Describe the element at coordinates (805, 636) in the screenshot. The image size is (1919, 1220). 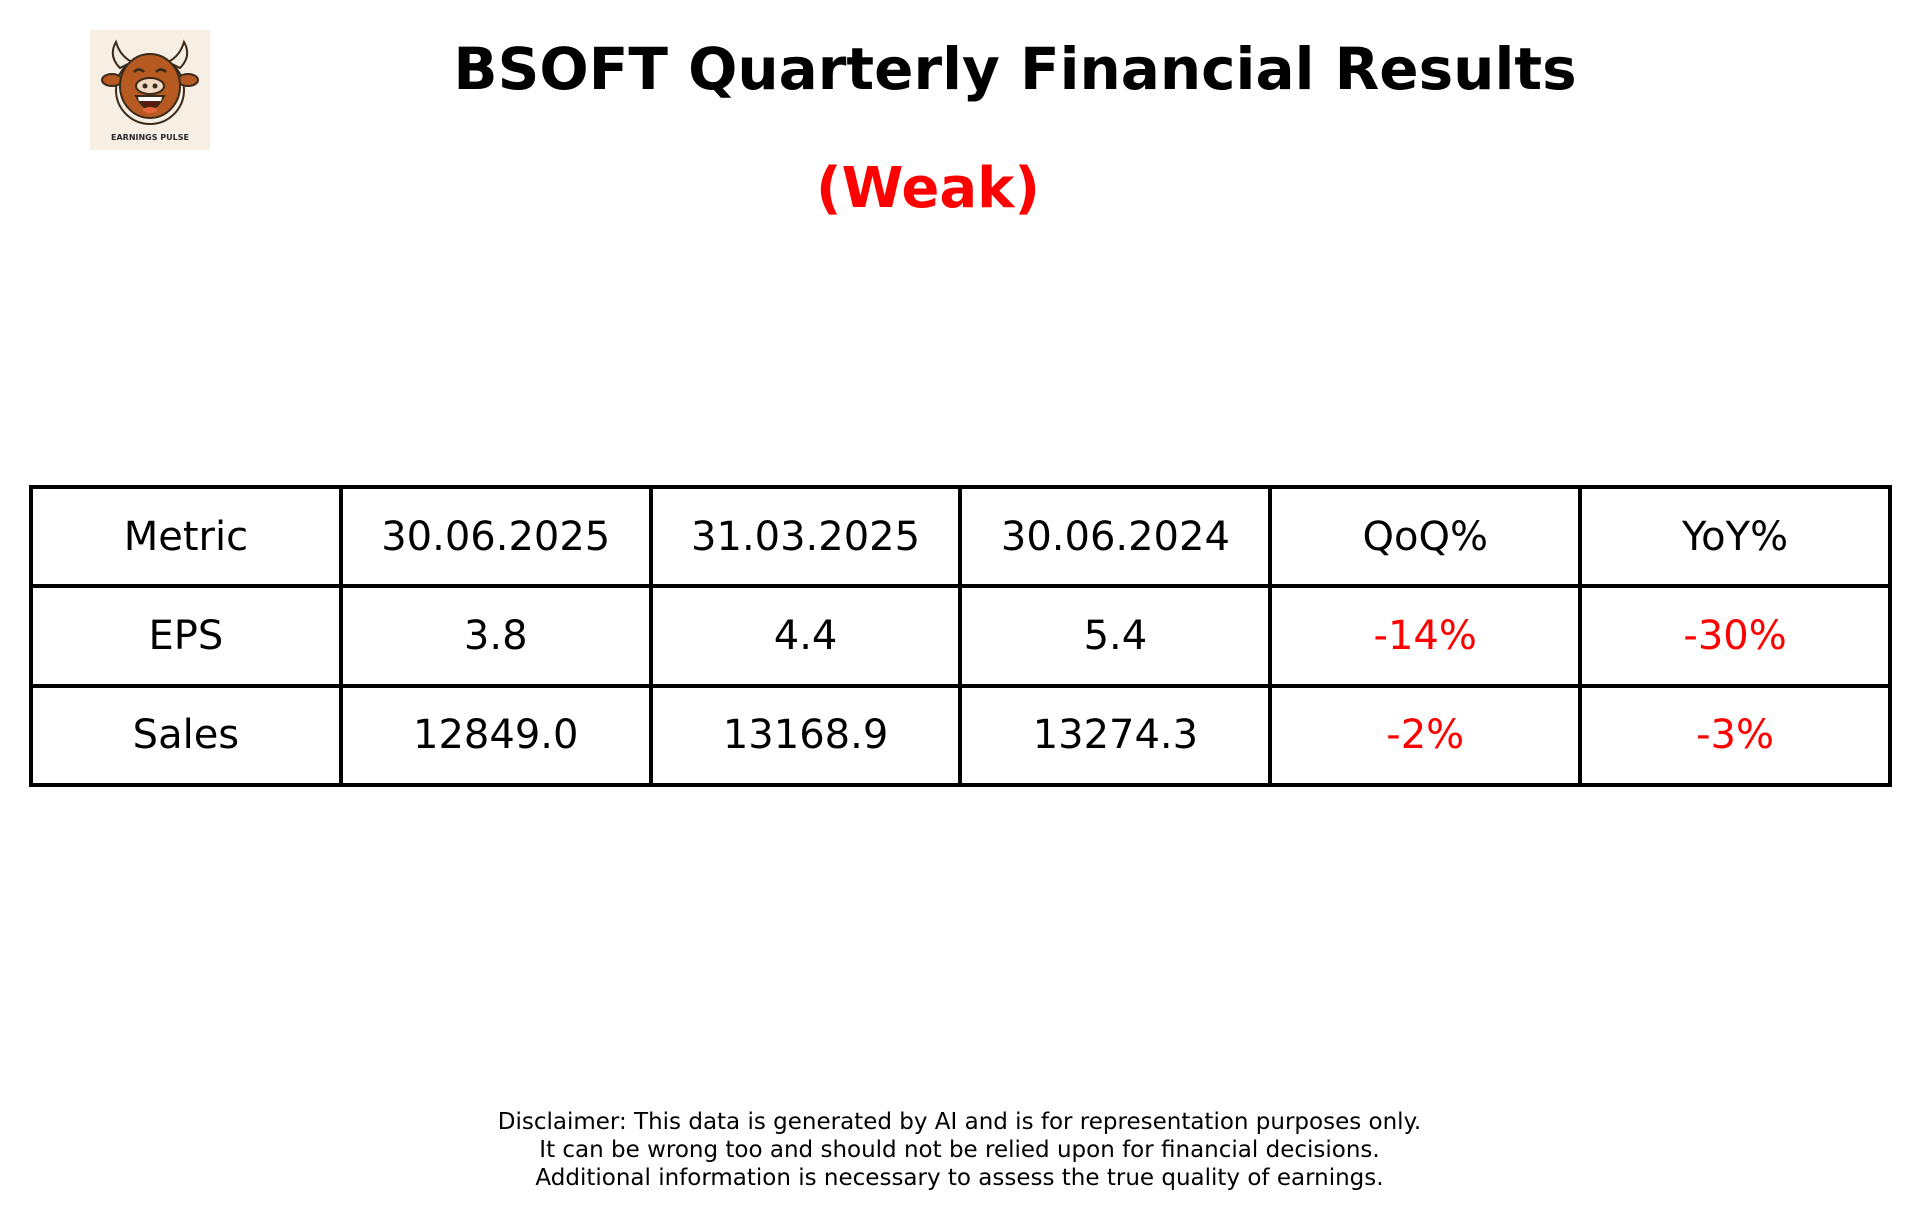
I see `value-cell: 4.4` at that location.